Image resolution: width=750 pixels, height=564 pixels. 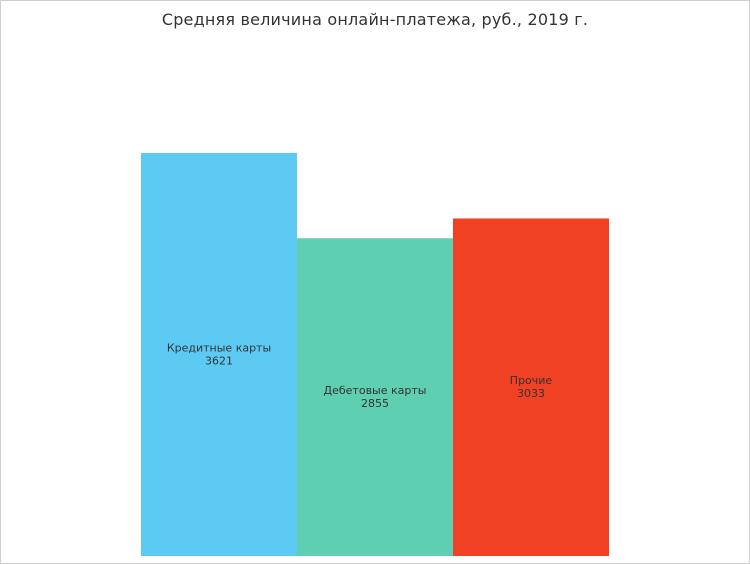 I want to click on bar-value-label: 3033, so click(x=531, y=393).